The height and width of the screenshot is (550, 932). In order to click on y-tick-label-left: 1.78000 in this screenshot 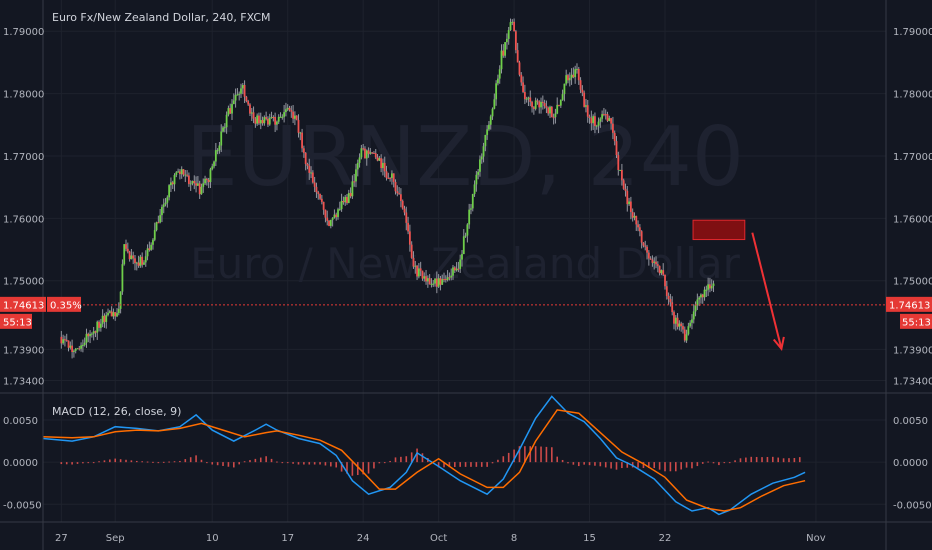, I will do `click(23, 95)`.